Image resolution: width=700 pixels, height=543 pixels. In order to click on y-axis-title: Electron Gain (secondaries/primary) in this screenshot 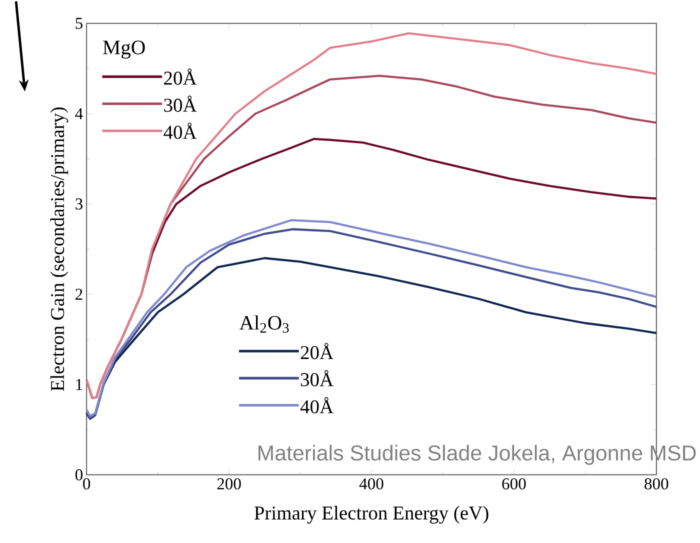, I will do `click(59, 249)`.